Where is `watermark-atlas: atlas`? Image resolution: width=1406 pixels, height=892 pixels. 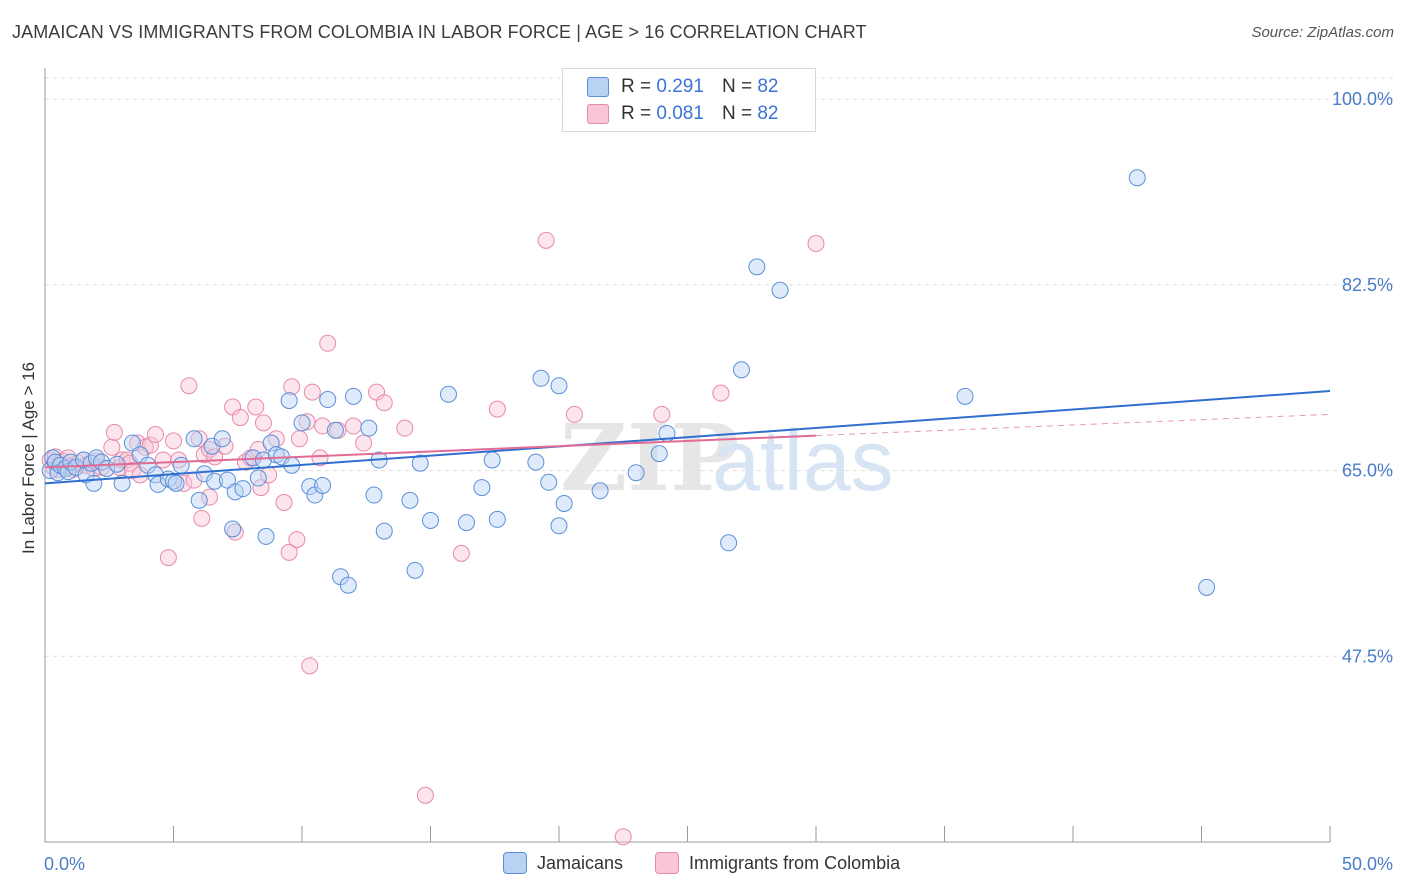
watermark-atlas: atlas is located at coordinates (803, 461).